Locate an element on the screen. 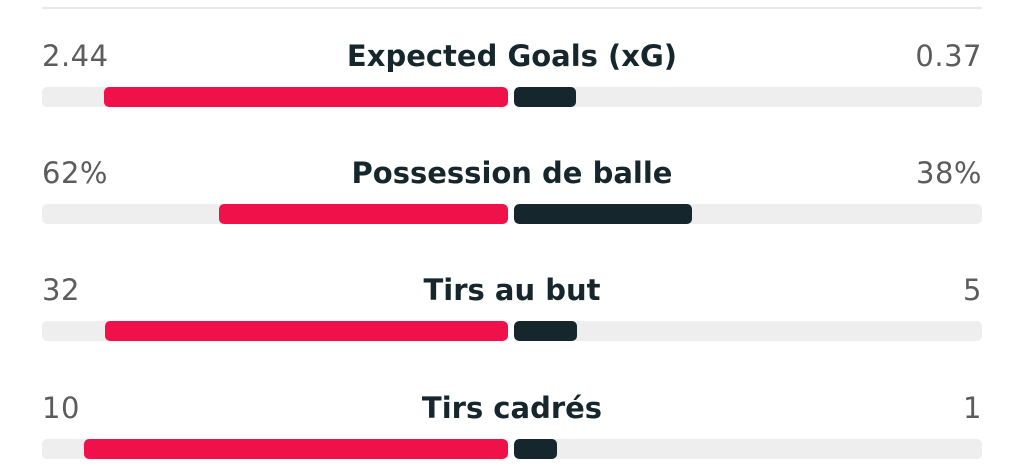  away-value: 0.37 is located at coordinates (948, 56).